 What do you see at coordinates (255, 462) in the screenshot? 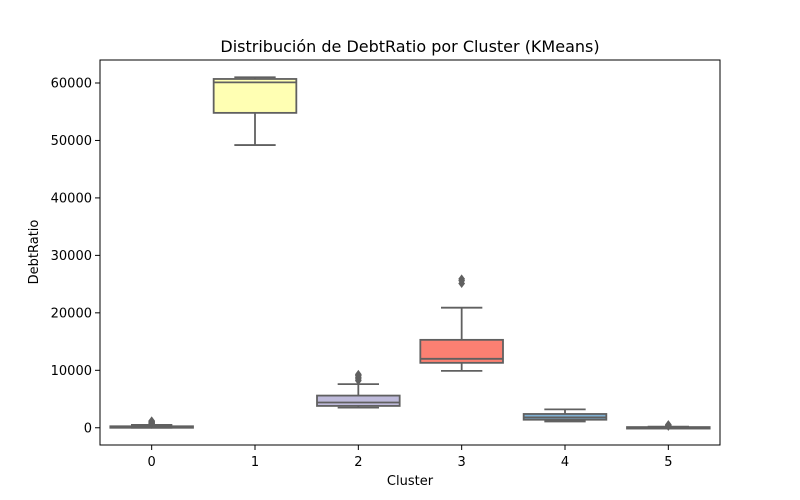
I see `x-tick-label: 1` at bounding box center [255, 462].